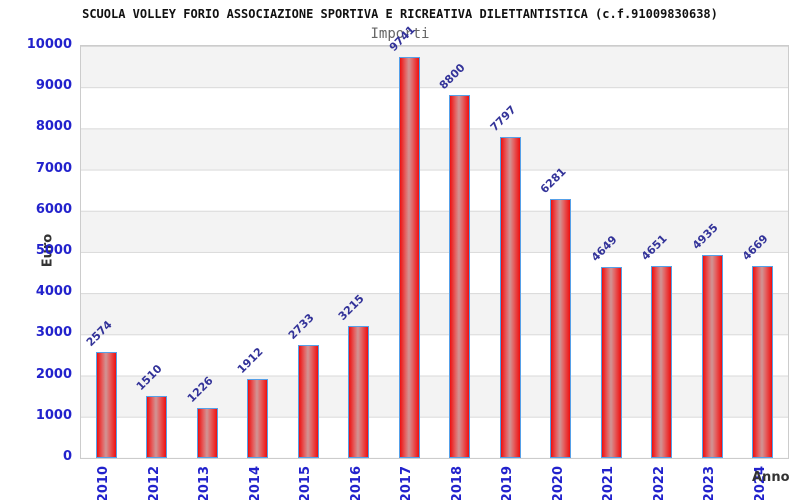 Image resolution: width=800 pixels, height=500 pixels. Describe the element at coordinates (149, 377) in the screenshot. I see `bar-value-label: 1510` at that location.